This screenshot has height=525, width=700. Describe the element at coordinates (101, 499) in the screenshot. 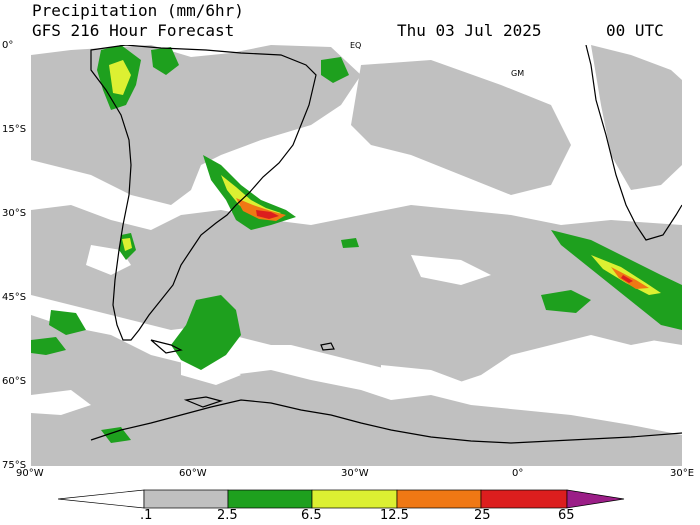

I see `colorbar-segment-trace` at that location.